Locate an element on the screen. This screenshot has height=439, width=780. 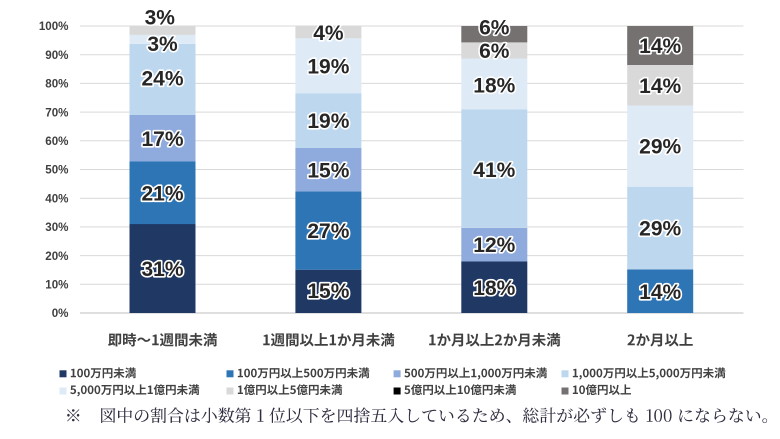
svg-text: 70% is located at coordinates (56, 112).